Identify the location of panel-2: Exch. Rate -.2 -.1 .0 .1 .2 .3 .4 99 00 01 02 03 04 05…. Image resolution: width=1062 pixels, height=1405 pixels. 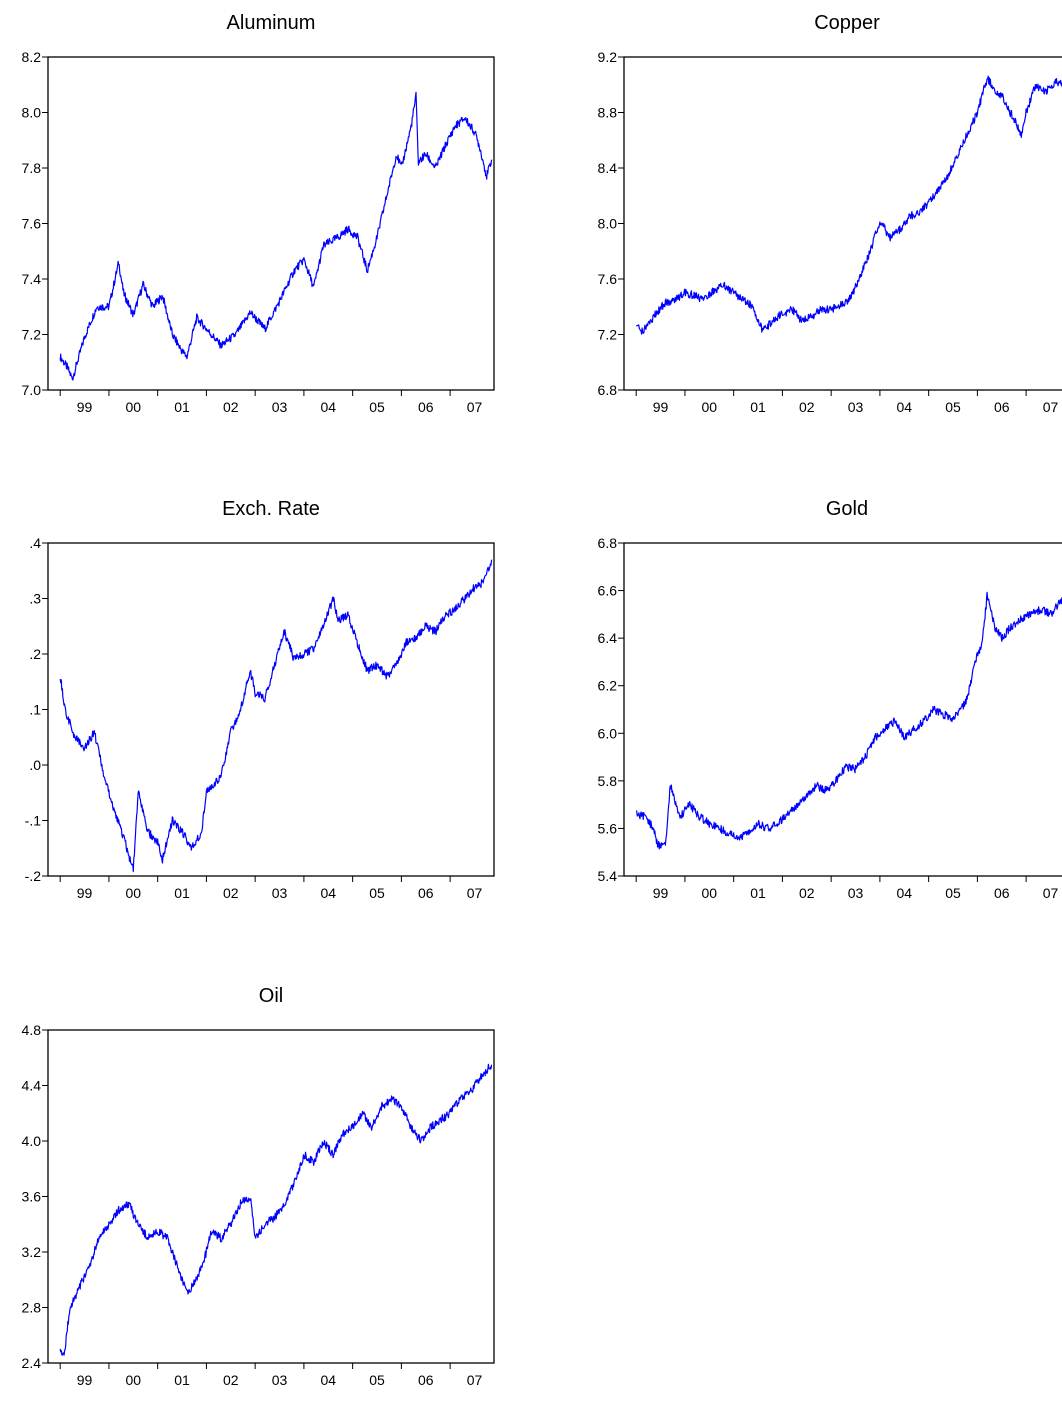
(260, 699).